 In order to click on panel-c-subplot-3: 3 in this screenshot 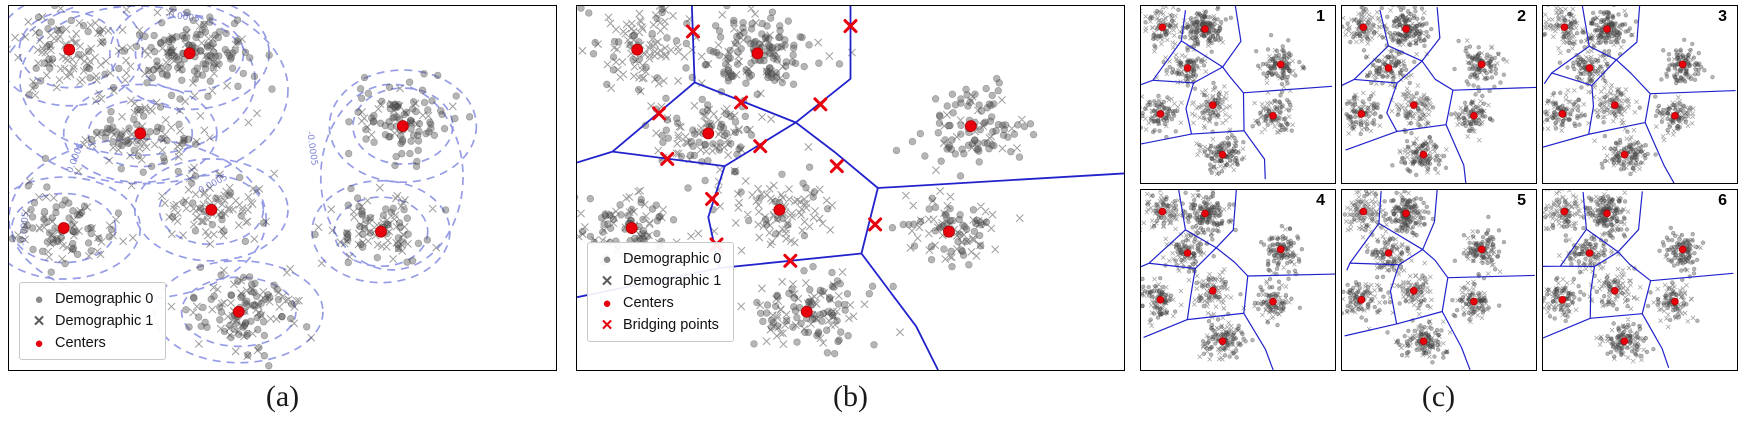, I will do `click(1640, 94)`.